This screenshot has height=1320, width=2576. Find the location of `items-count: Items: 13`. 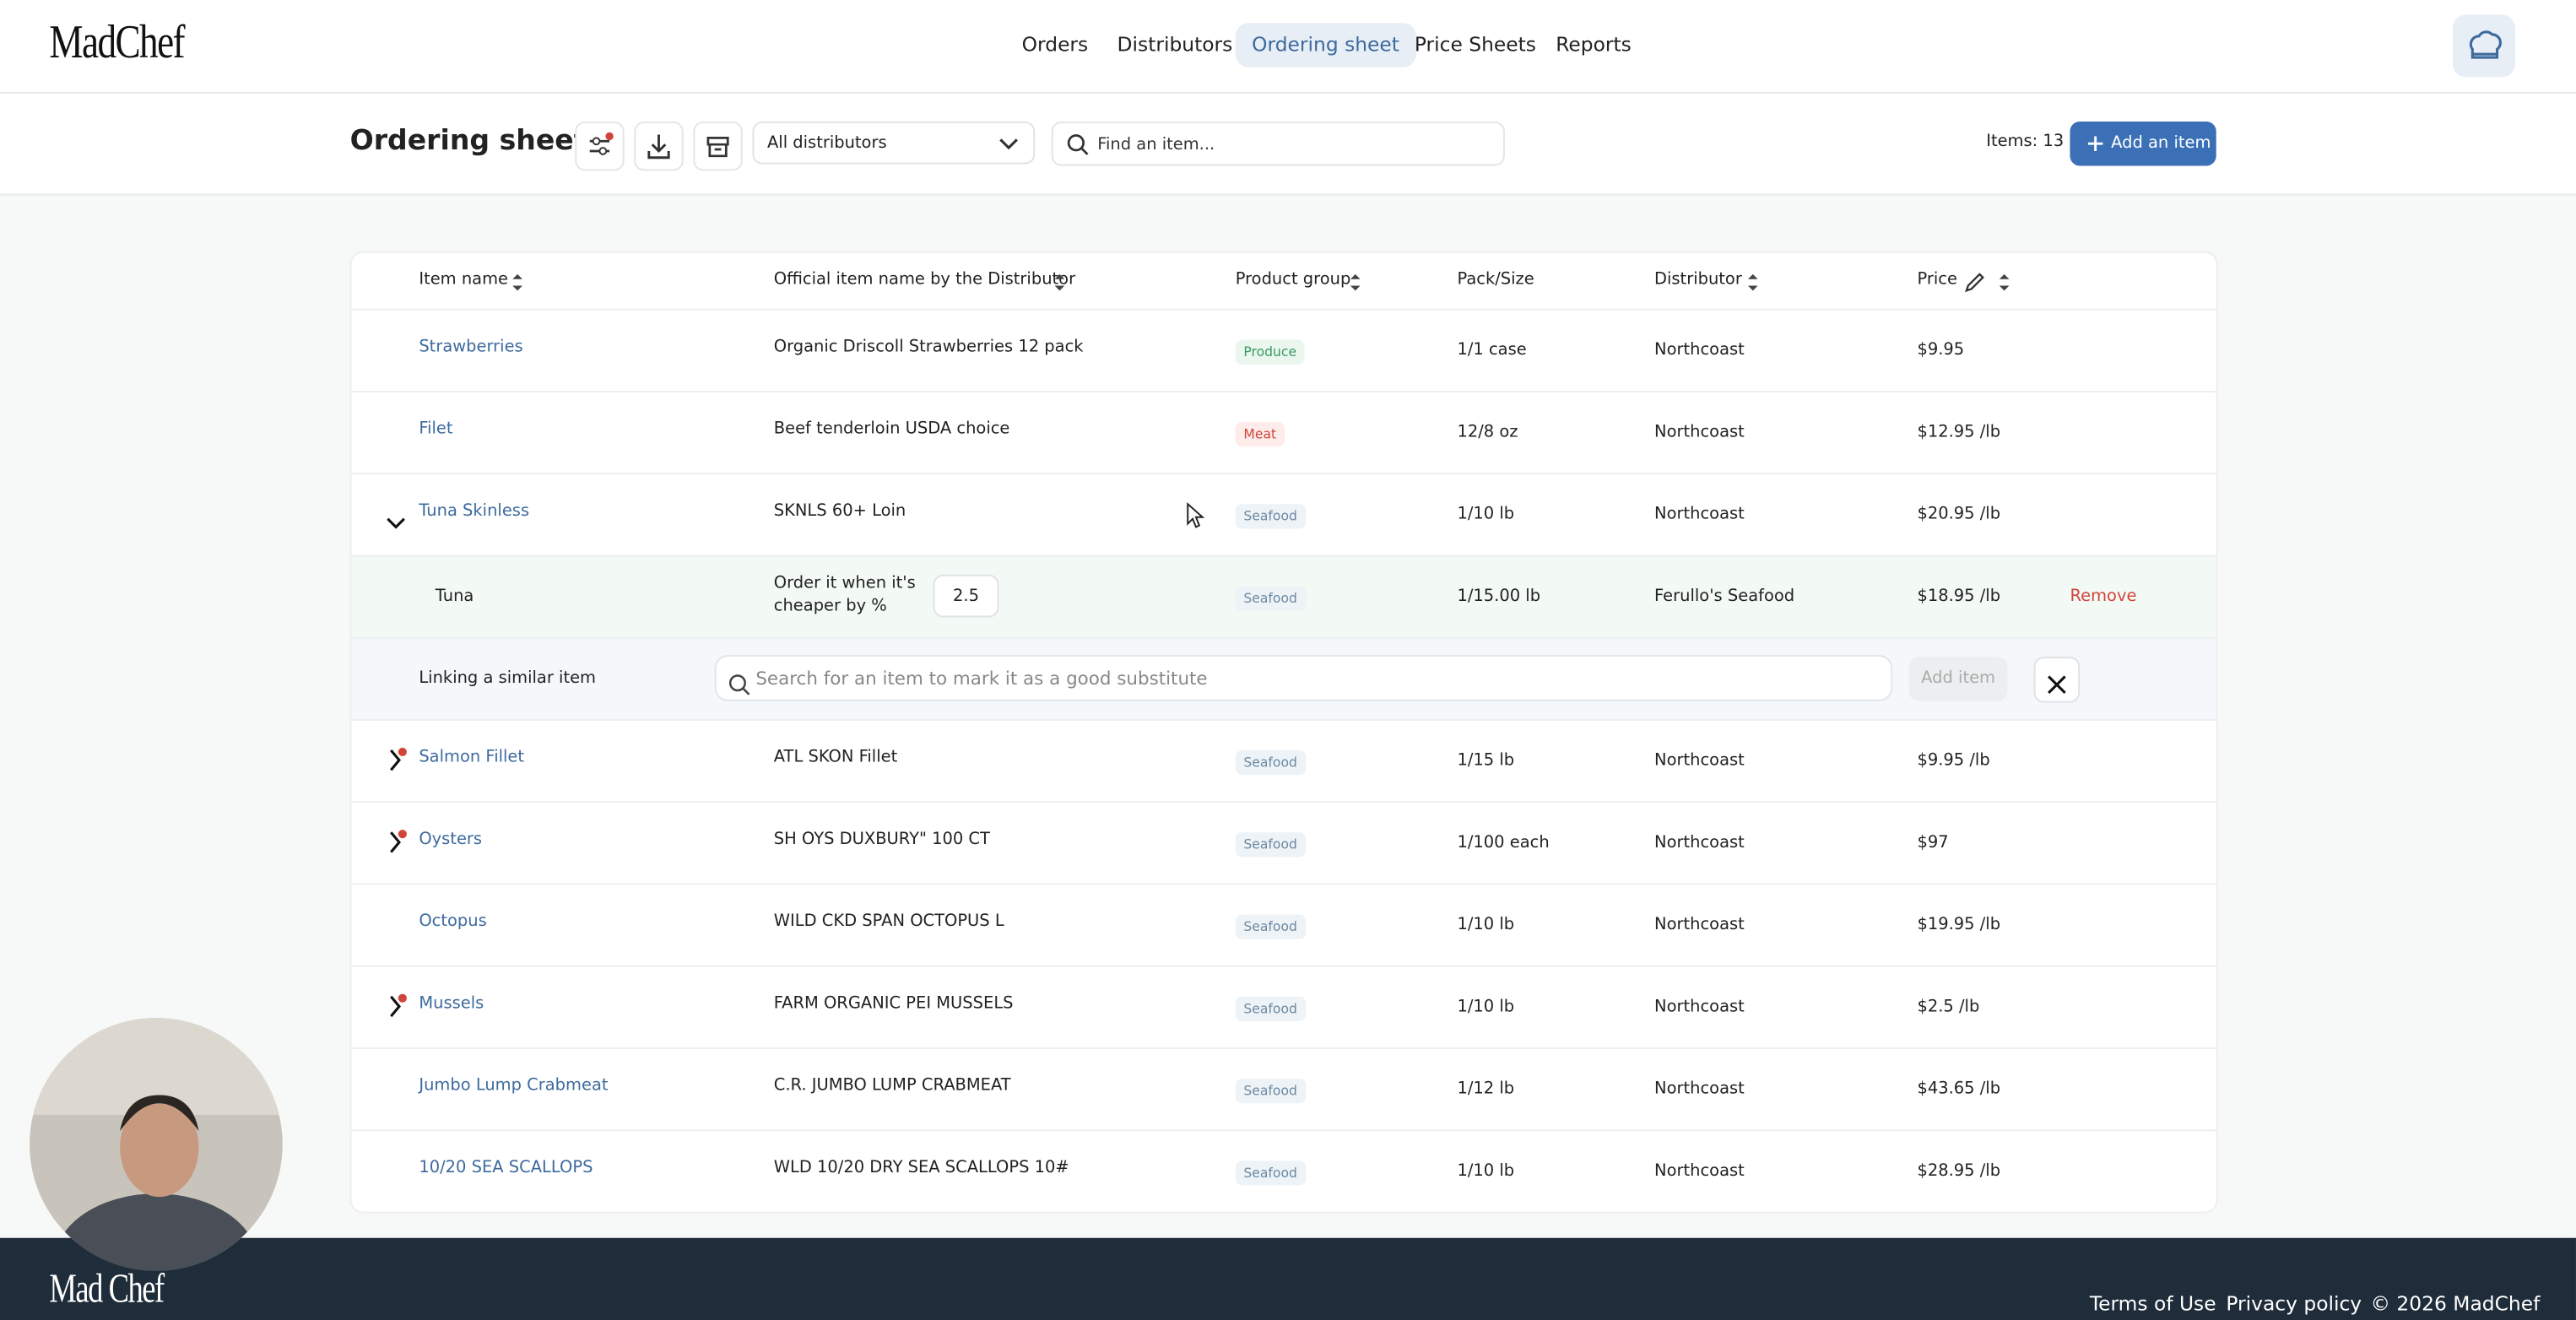

items-count: Items: 13 is located at coordinates (2026, 142).